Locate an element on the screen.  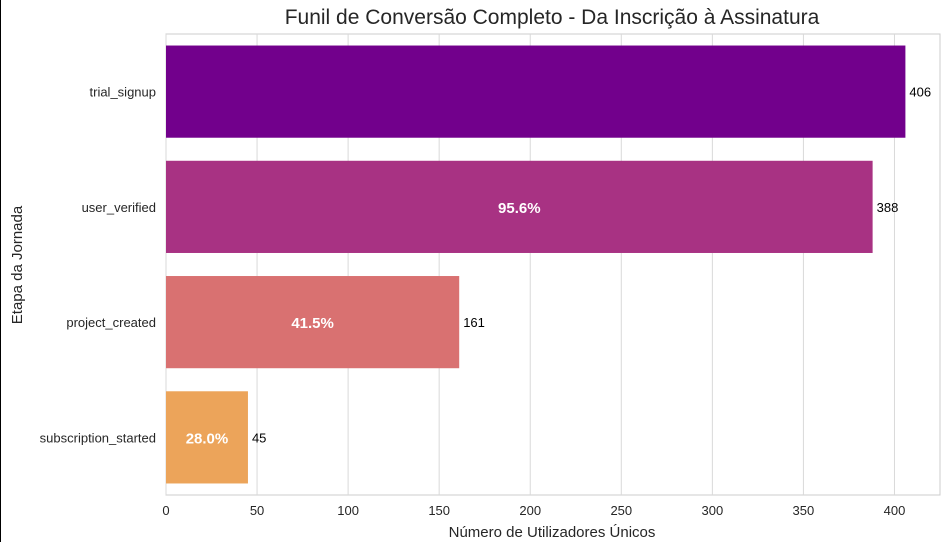
bar-subscription_started is located at coordinates (207, 437).